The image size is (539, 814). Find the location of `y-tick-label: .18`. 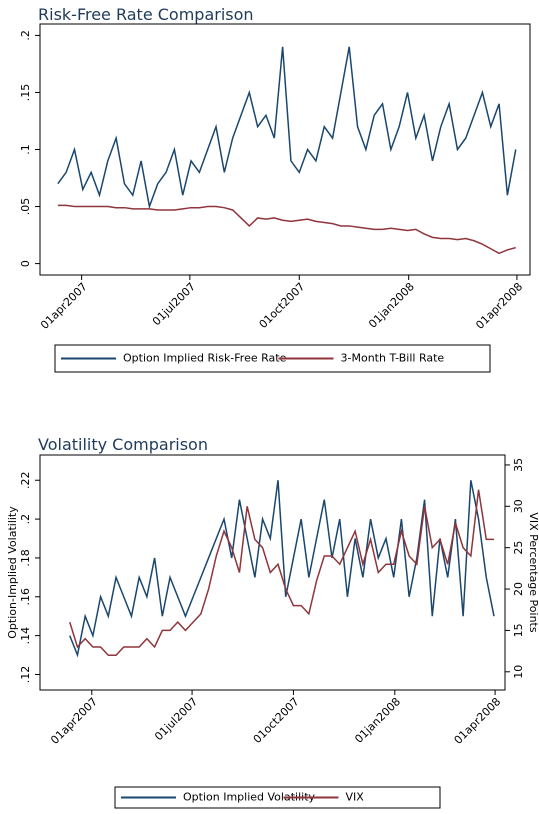

y-tick-label: .18 is located at coordinates (25, 558).